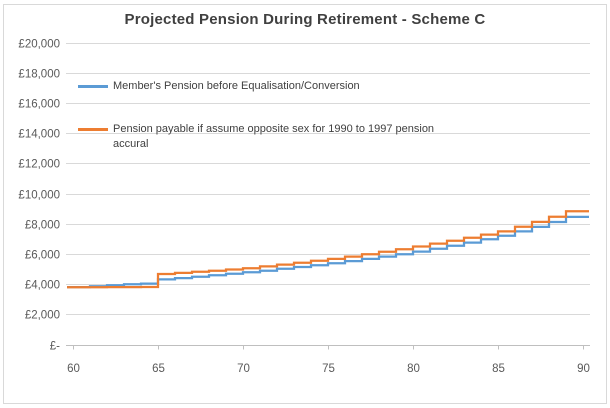 The height and width of the screenshot is (408, 610). I want to click on y-tick-label: £-, so click(55, 347).